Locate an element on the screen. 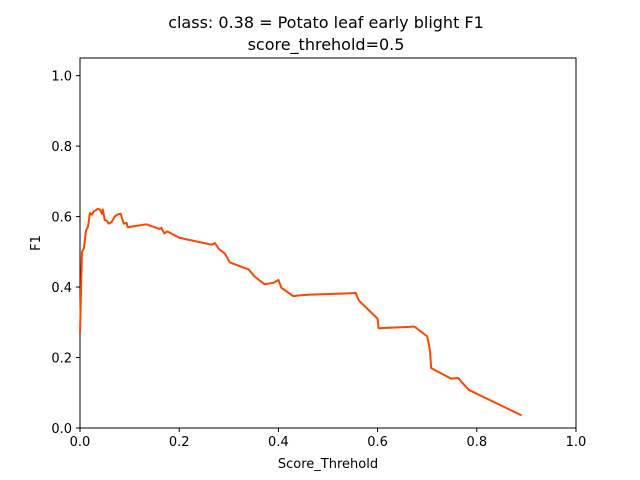 The height and width of the screenshot is (480, 640). y-tick-label: 0.8 is located at coordinates (61, 147).